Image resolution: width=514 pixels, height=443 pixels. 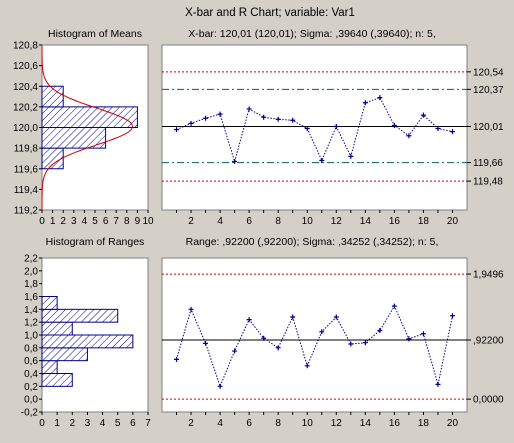 What do you see at coordinates (95, 221) in the screenshot?
I see `x-tick-label: 5` at bounding box center [95, 221].